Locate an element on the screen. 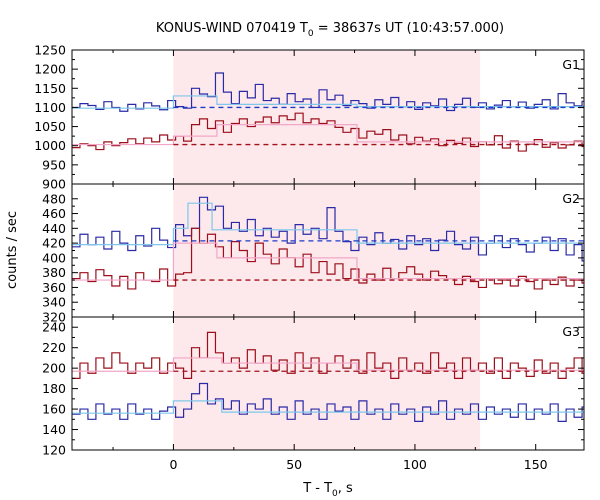 The image size is (600, 500). y-tick-label: 120 is located at coordinates (54, 450).